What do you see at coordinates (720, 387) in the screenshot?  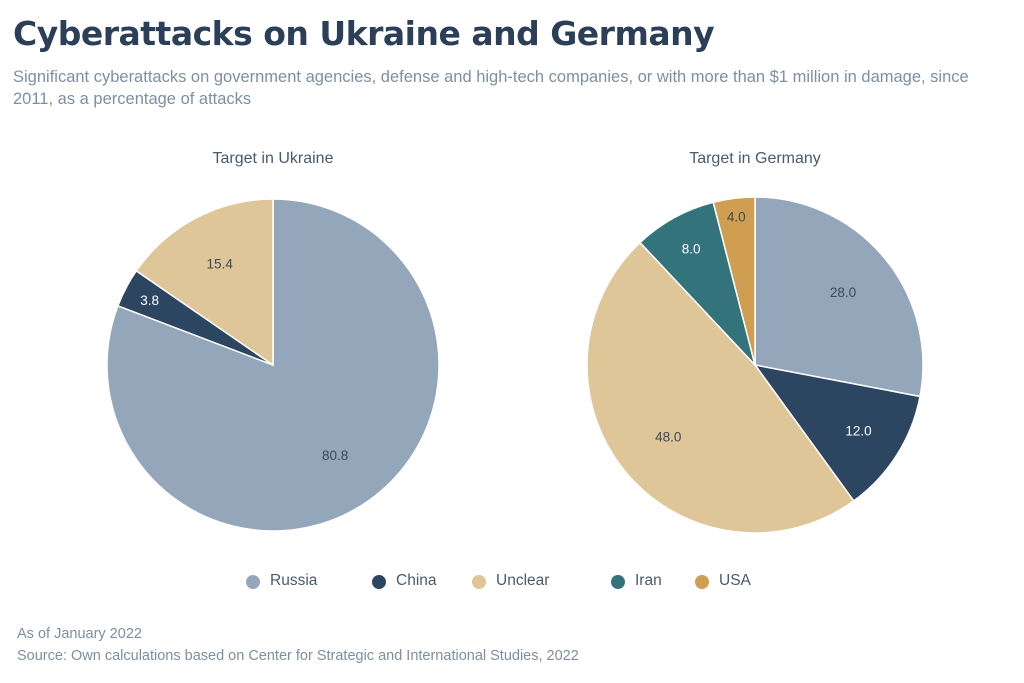 I see `pie-target-in-germany-slice-unclear` at bounding box center [720, 387].